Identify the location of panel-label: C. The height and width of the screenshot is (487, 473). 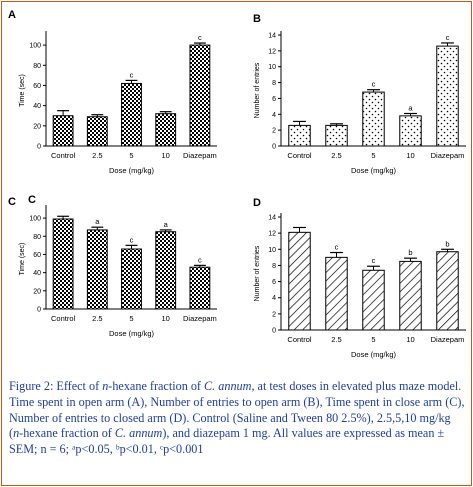
(12, 202).